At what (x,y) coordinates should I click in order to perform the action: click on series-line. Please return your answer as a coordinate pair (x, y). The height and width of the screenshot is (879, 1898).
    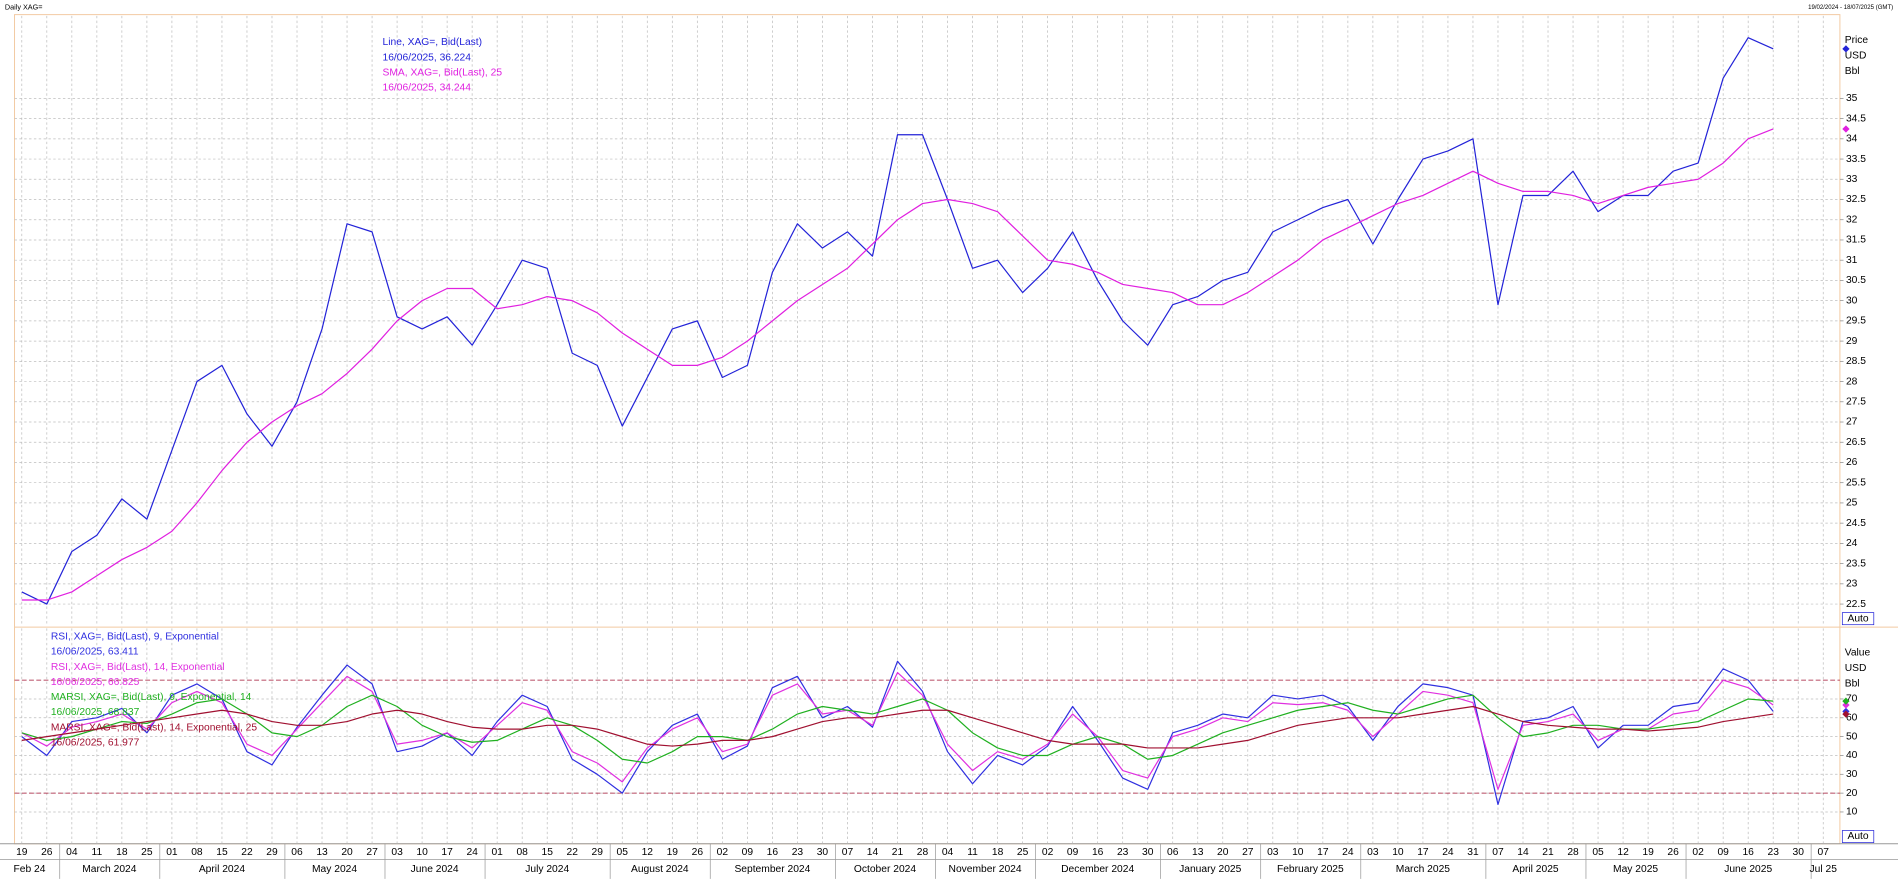
    Looking at the image, I should click on (897, 730).